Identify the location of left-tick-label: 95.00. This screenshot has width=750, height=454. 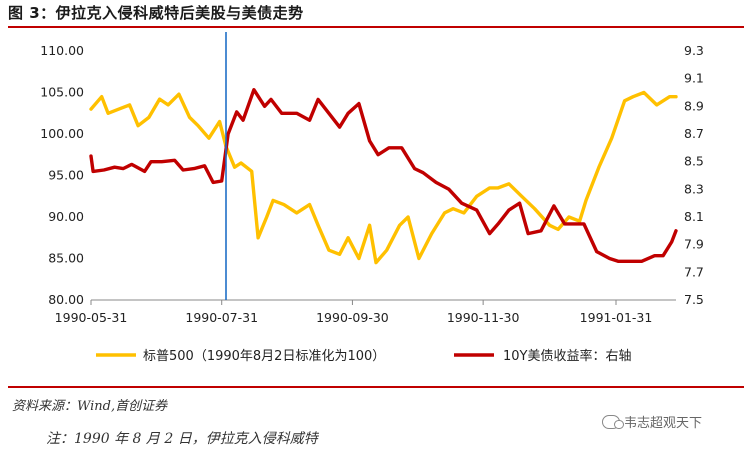
(66, 175).